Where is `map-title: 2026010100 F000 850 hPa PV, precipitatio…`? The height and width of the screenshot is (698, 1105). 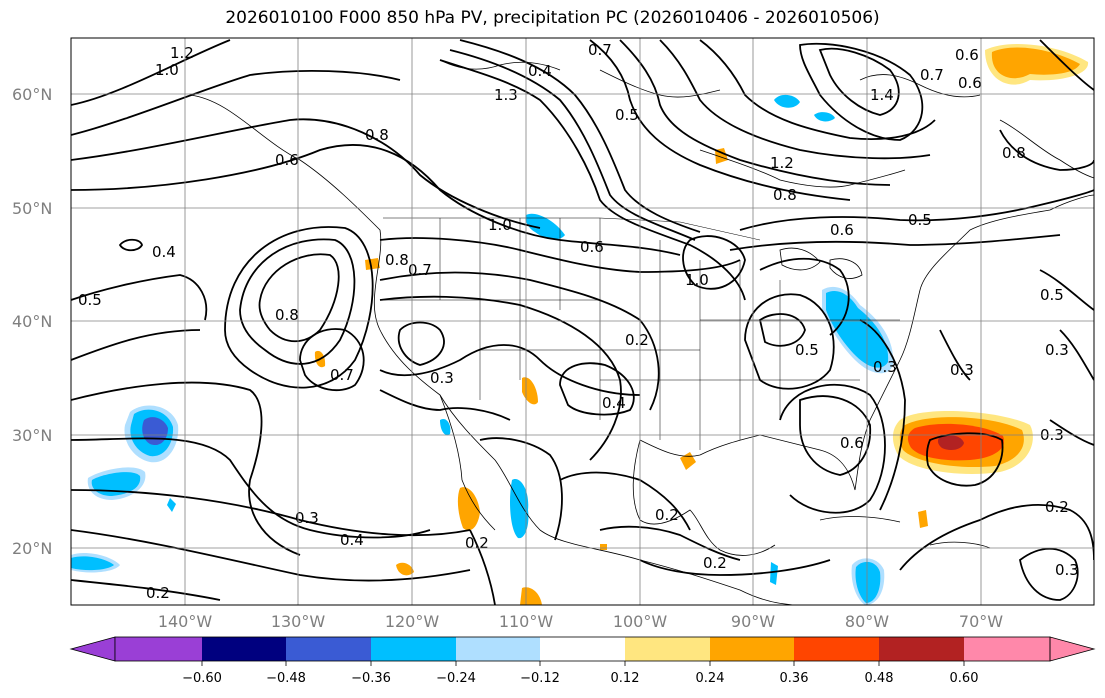 map-title: 2026010100 F000 850 hPa PV, precipitatio… is located at coordinates (552, 18).